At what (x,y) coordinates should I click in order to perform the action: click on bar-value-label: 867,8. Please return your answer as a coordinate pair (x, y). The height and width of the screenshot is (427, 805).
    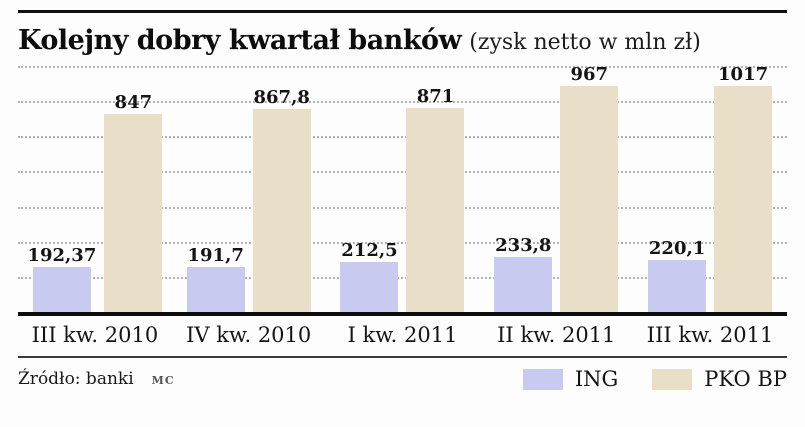
    Looking at the image, I should click on (281, 97).